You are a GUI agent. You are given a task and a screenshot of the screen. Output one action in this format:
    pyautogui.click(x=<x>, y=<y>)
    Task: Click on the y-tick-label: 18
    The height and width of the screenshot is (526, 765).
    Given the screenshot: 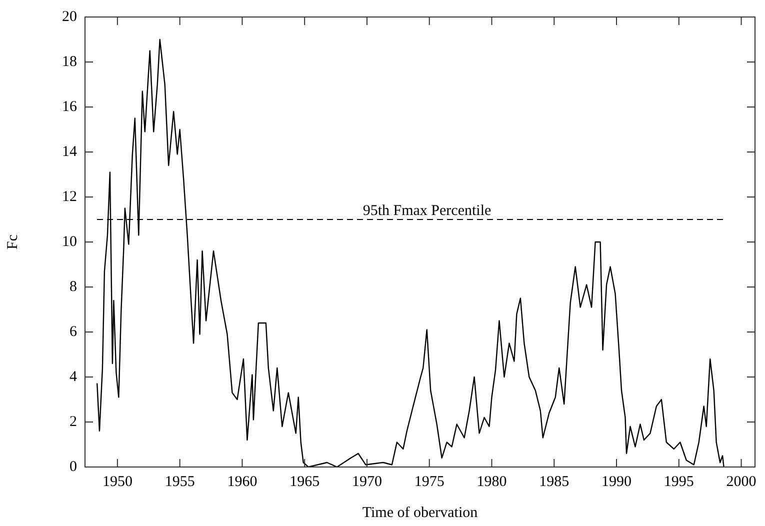 What is the action you would take?
    pyautogui.click(x=69, y=62)
    